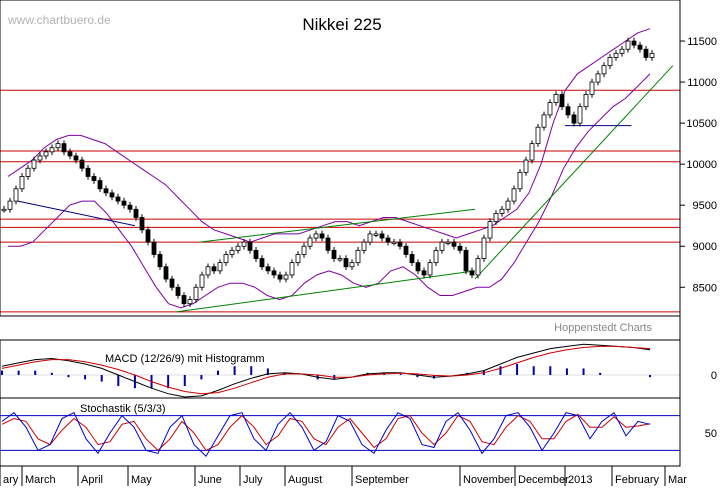 The width and height of the screenshot is (723, 491). What do you see at coordinates (92, 480) in the screenshot?
I see `month-label: April` at bounding box center [92, 480].